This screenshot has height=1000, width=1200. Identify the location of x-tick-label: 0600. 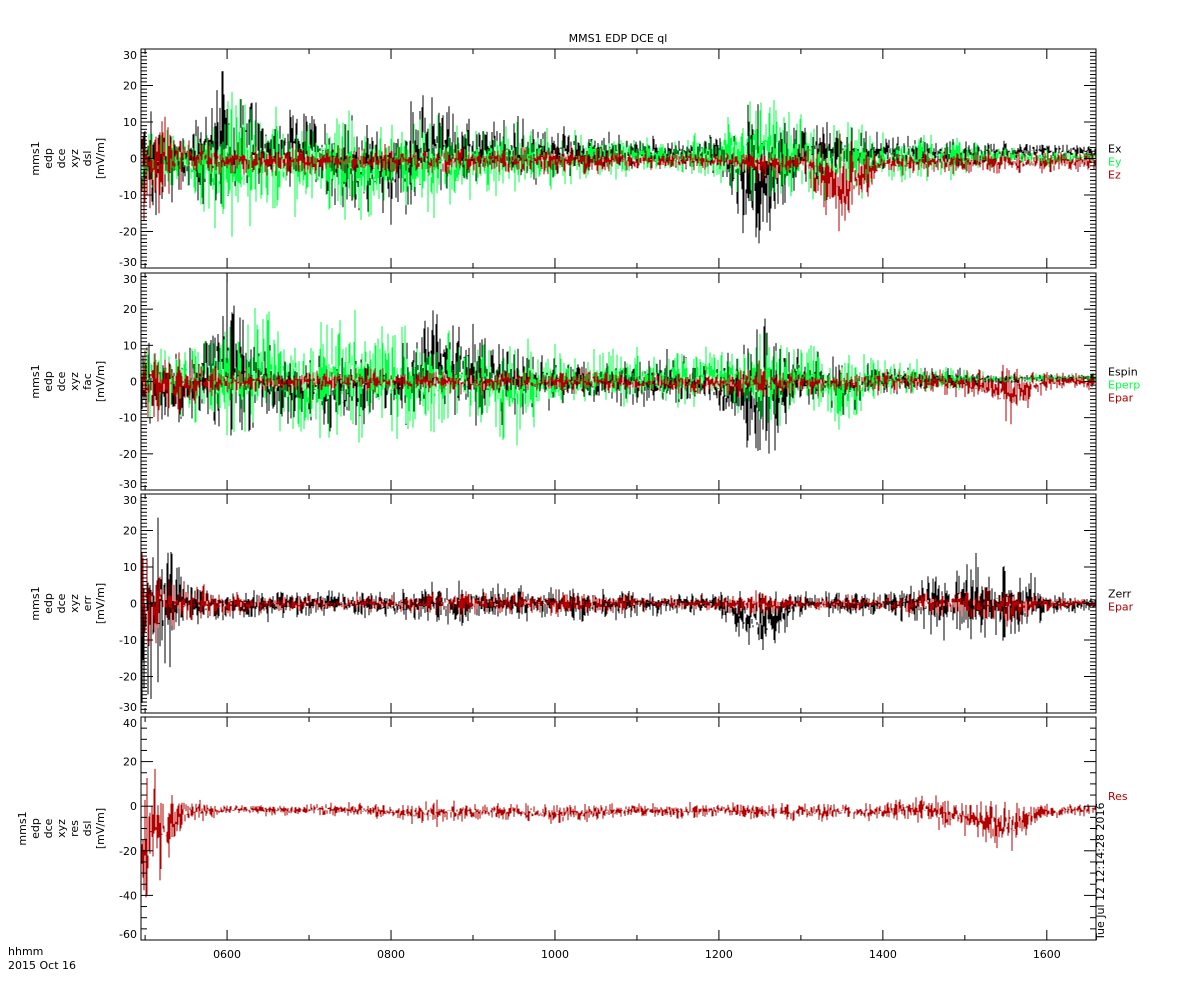
(227, 954).